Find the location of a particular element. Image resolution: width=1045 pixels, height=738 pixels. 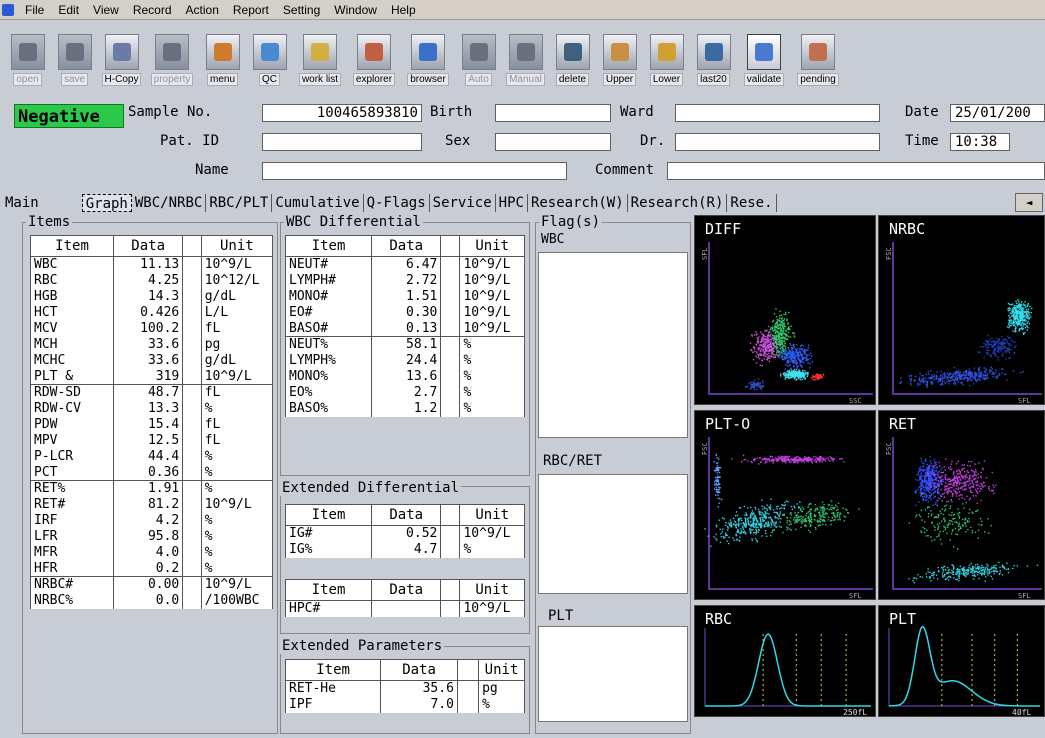

menu-help: Help is located at coordinates (403, 9).